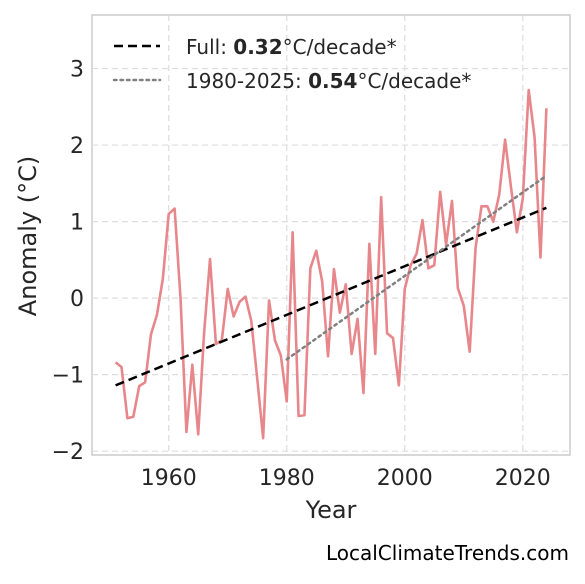  I want to click on y-tick-label: 2, so click(77, 146).